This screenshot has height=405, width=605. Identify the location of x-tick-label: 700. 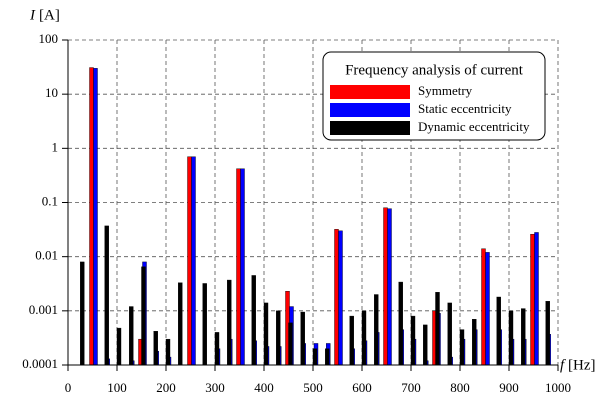
(411, 387).